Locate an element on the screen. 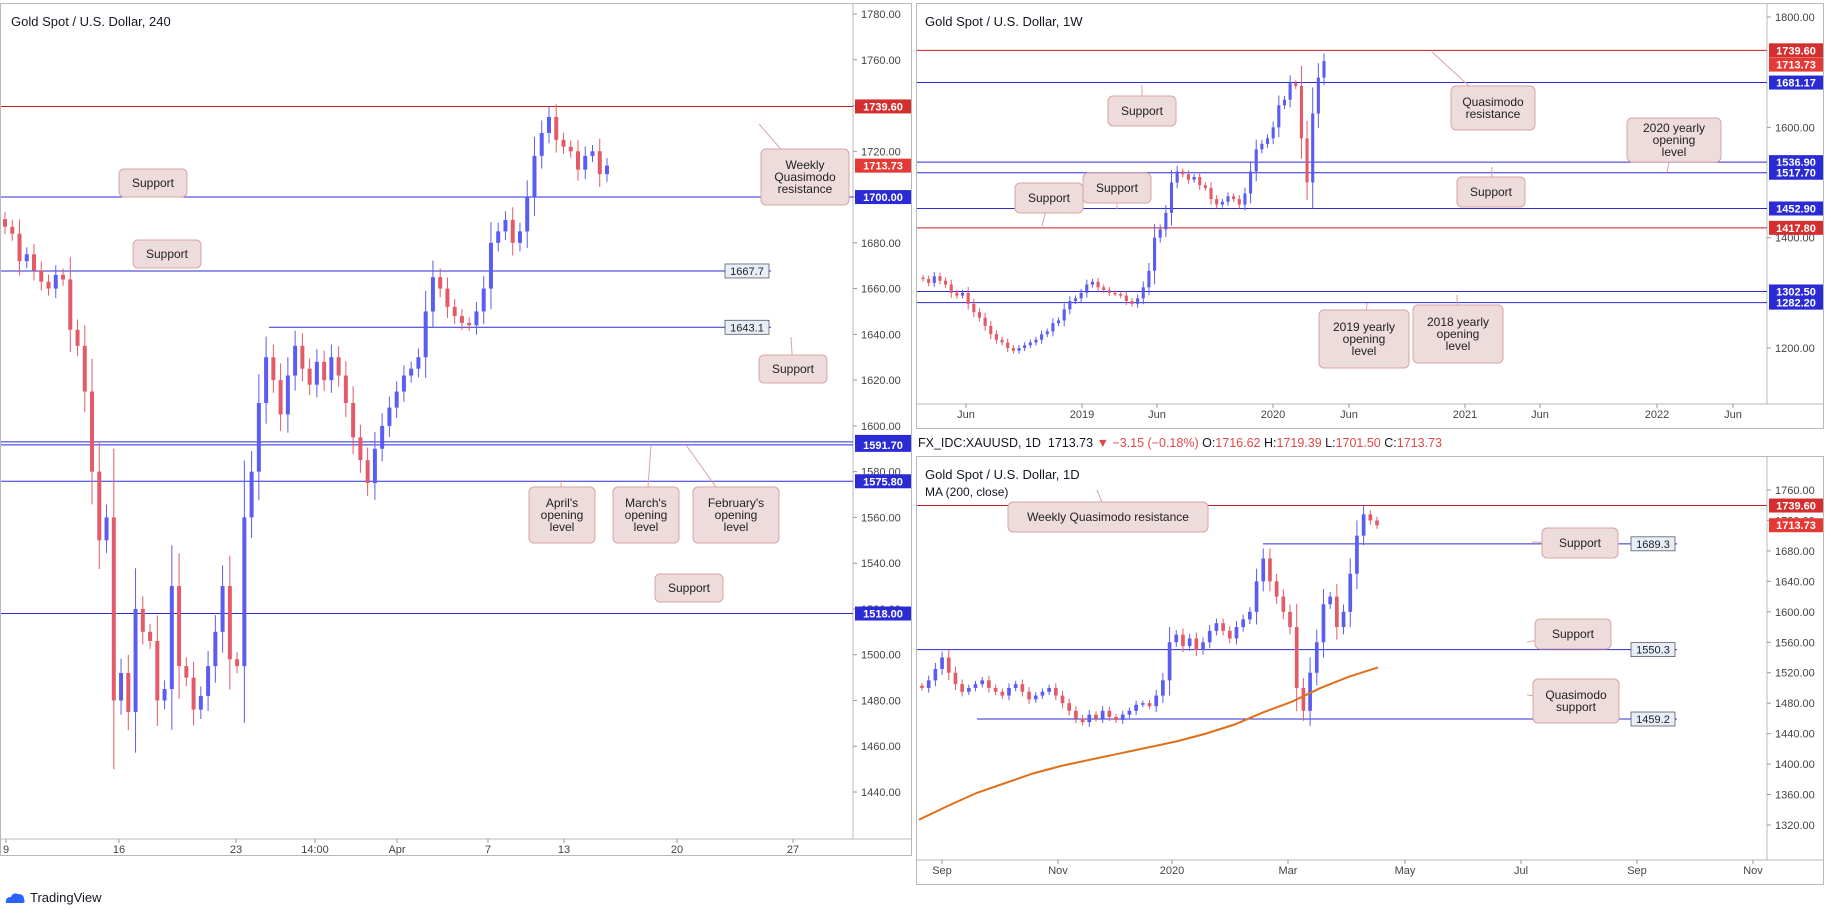 This screenshot has width=1826, height=909. ohlc-high-label: H: is located at coordinates (1270, 443).